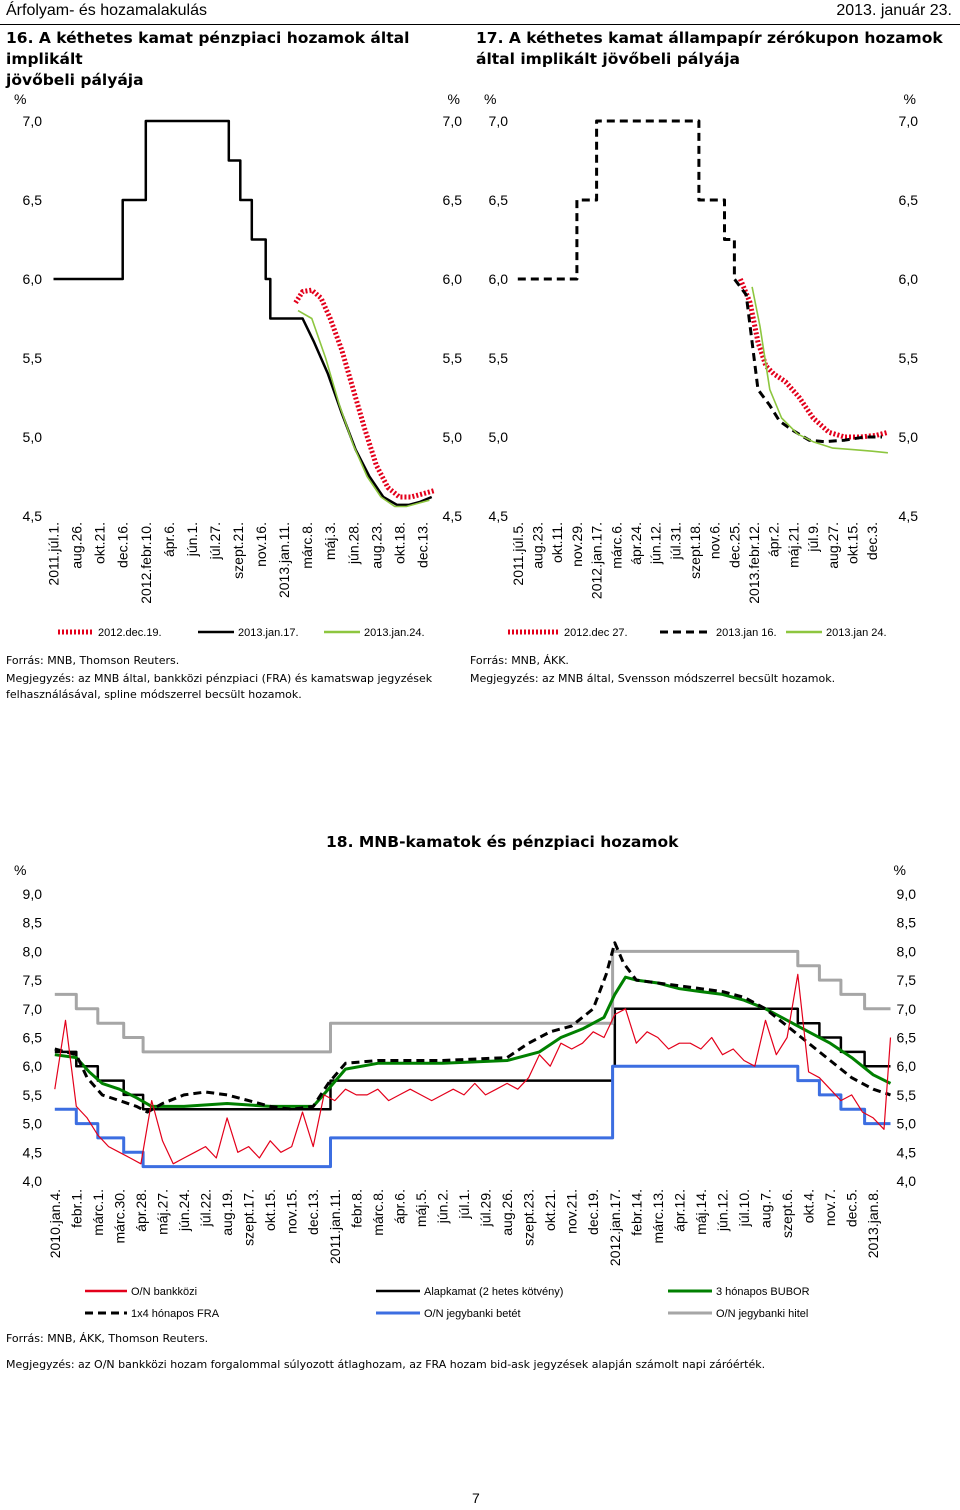  What do you see at coordinates (907, 894) in the screenshot?
I see `chart18-ytick-right: 9,0` at bounding box center [907, 894].